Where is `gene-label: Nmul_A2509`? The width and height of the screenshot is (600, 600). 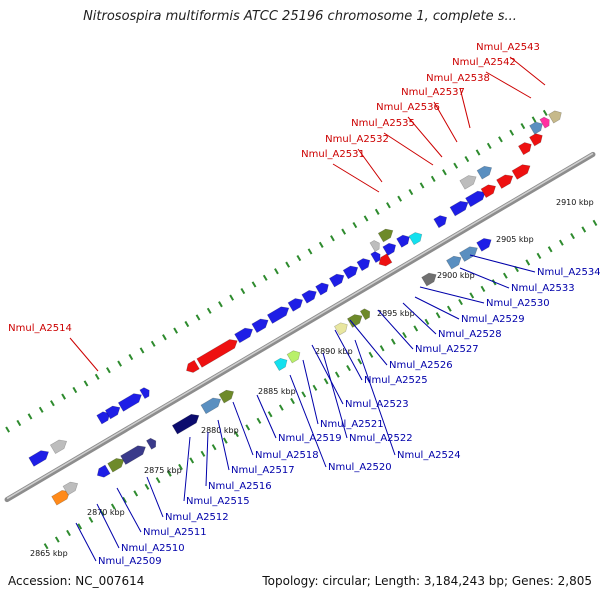
gene-label: Nmul_A2509 is located at coordinates (130, 561).